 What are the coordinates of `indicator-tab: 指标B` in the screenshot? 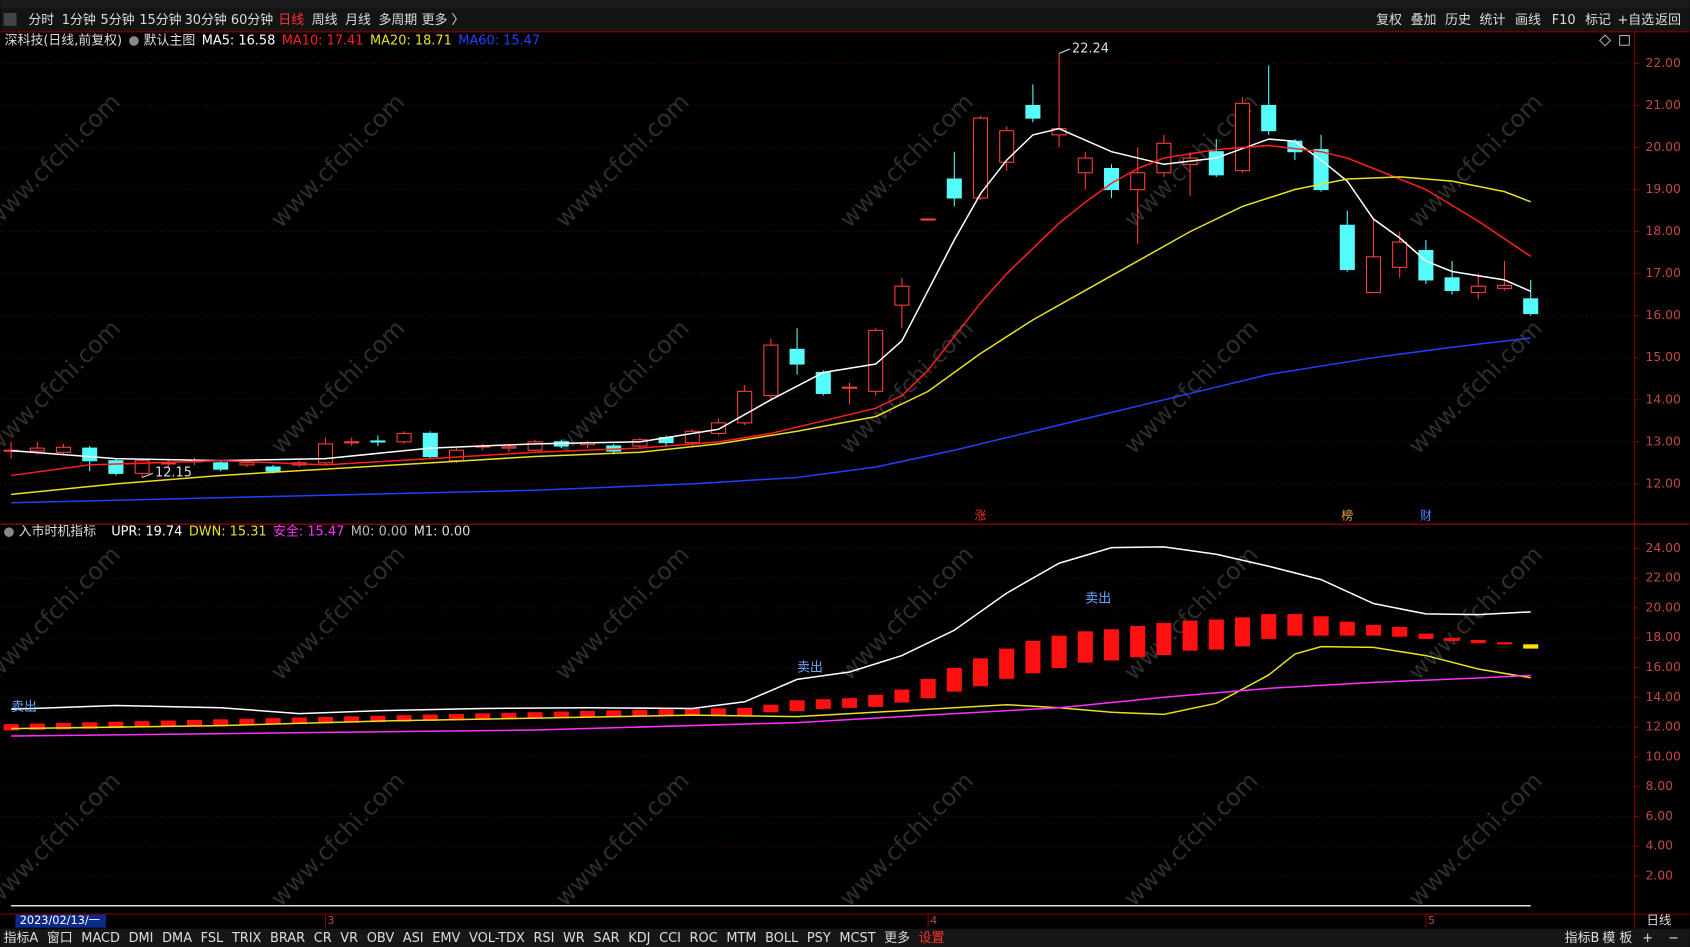 It's located at (1582, 938).